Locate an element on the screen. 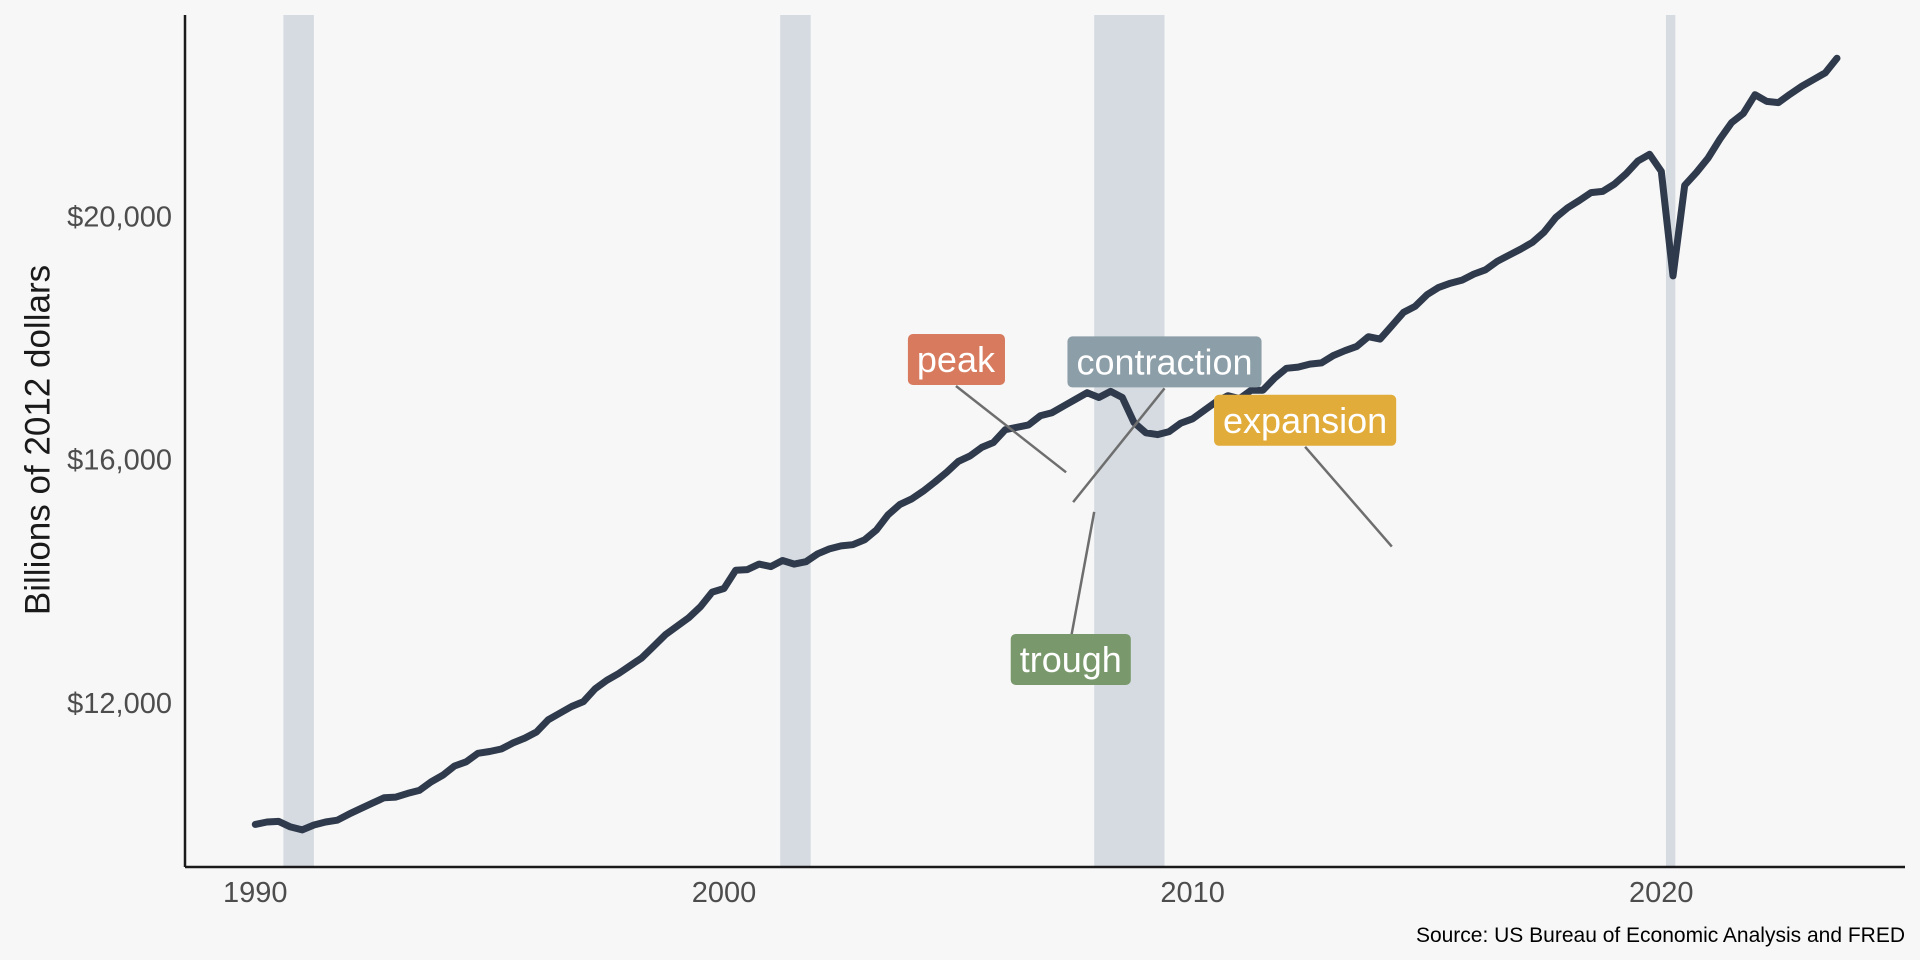  annotation-peak-box is located at coordinates (956, 359).